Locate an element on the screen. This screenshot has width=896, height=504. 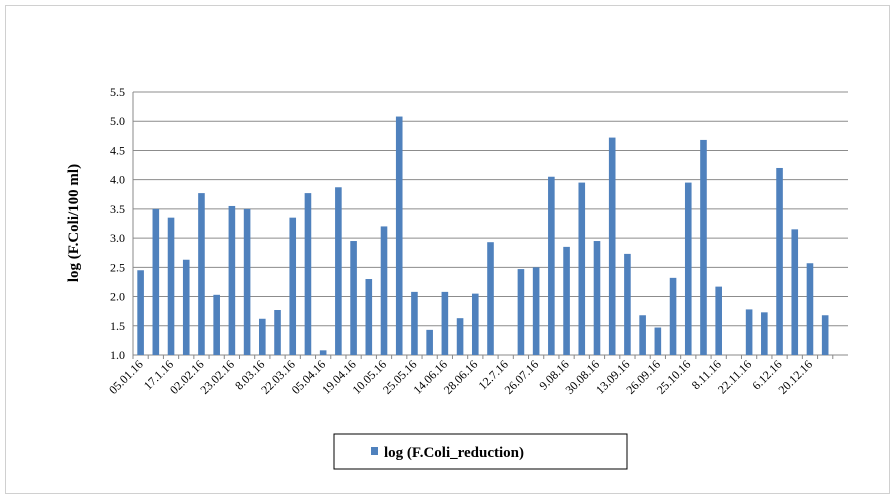
y-tick-label: 1.0 is located at coordinates (117, 355).